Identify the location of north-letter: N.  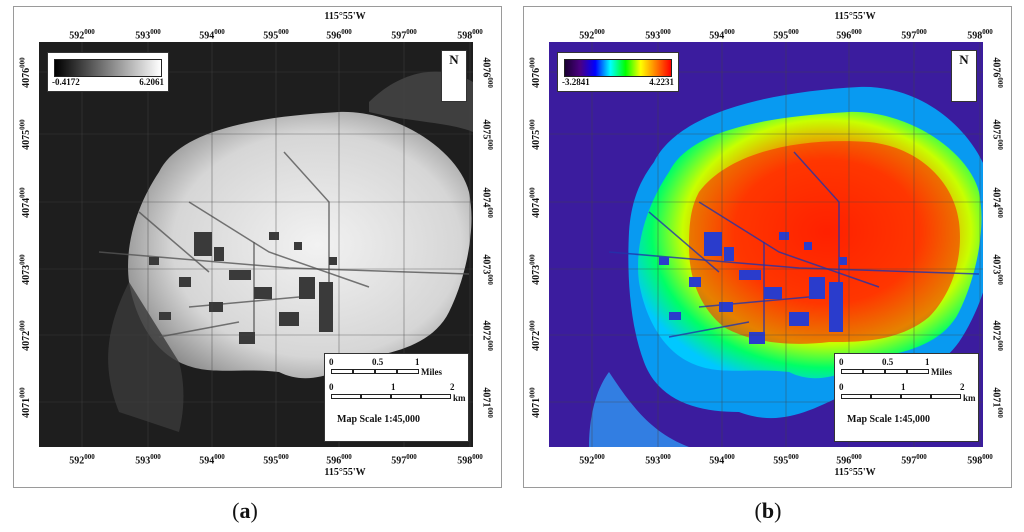
(964, 59).